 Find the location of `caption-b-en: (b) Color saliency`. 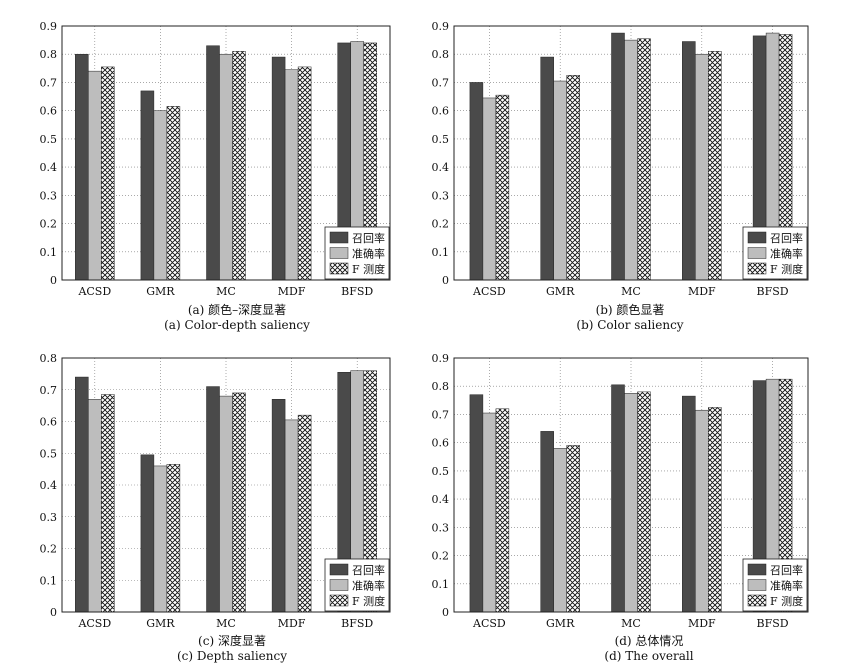

caption-b-en: (b) Color saliency is located at coordinates (630, 325).